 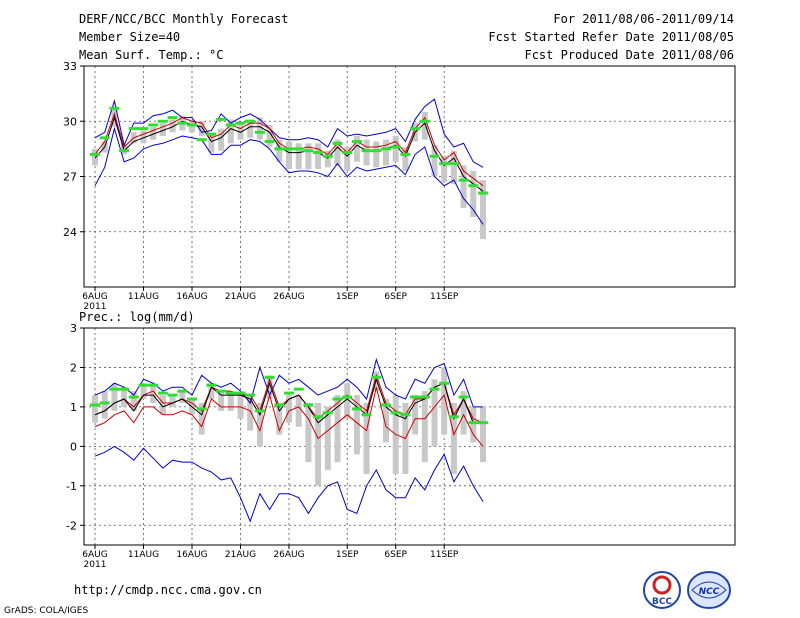 What do you see at coordinates (444, 555) in the screenshot?
I see `prec-xtick-label-7: 11SEP` at bounding box center [444, 555].